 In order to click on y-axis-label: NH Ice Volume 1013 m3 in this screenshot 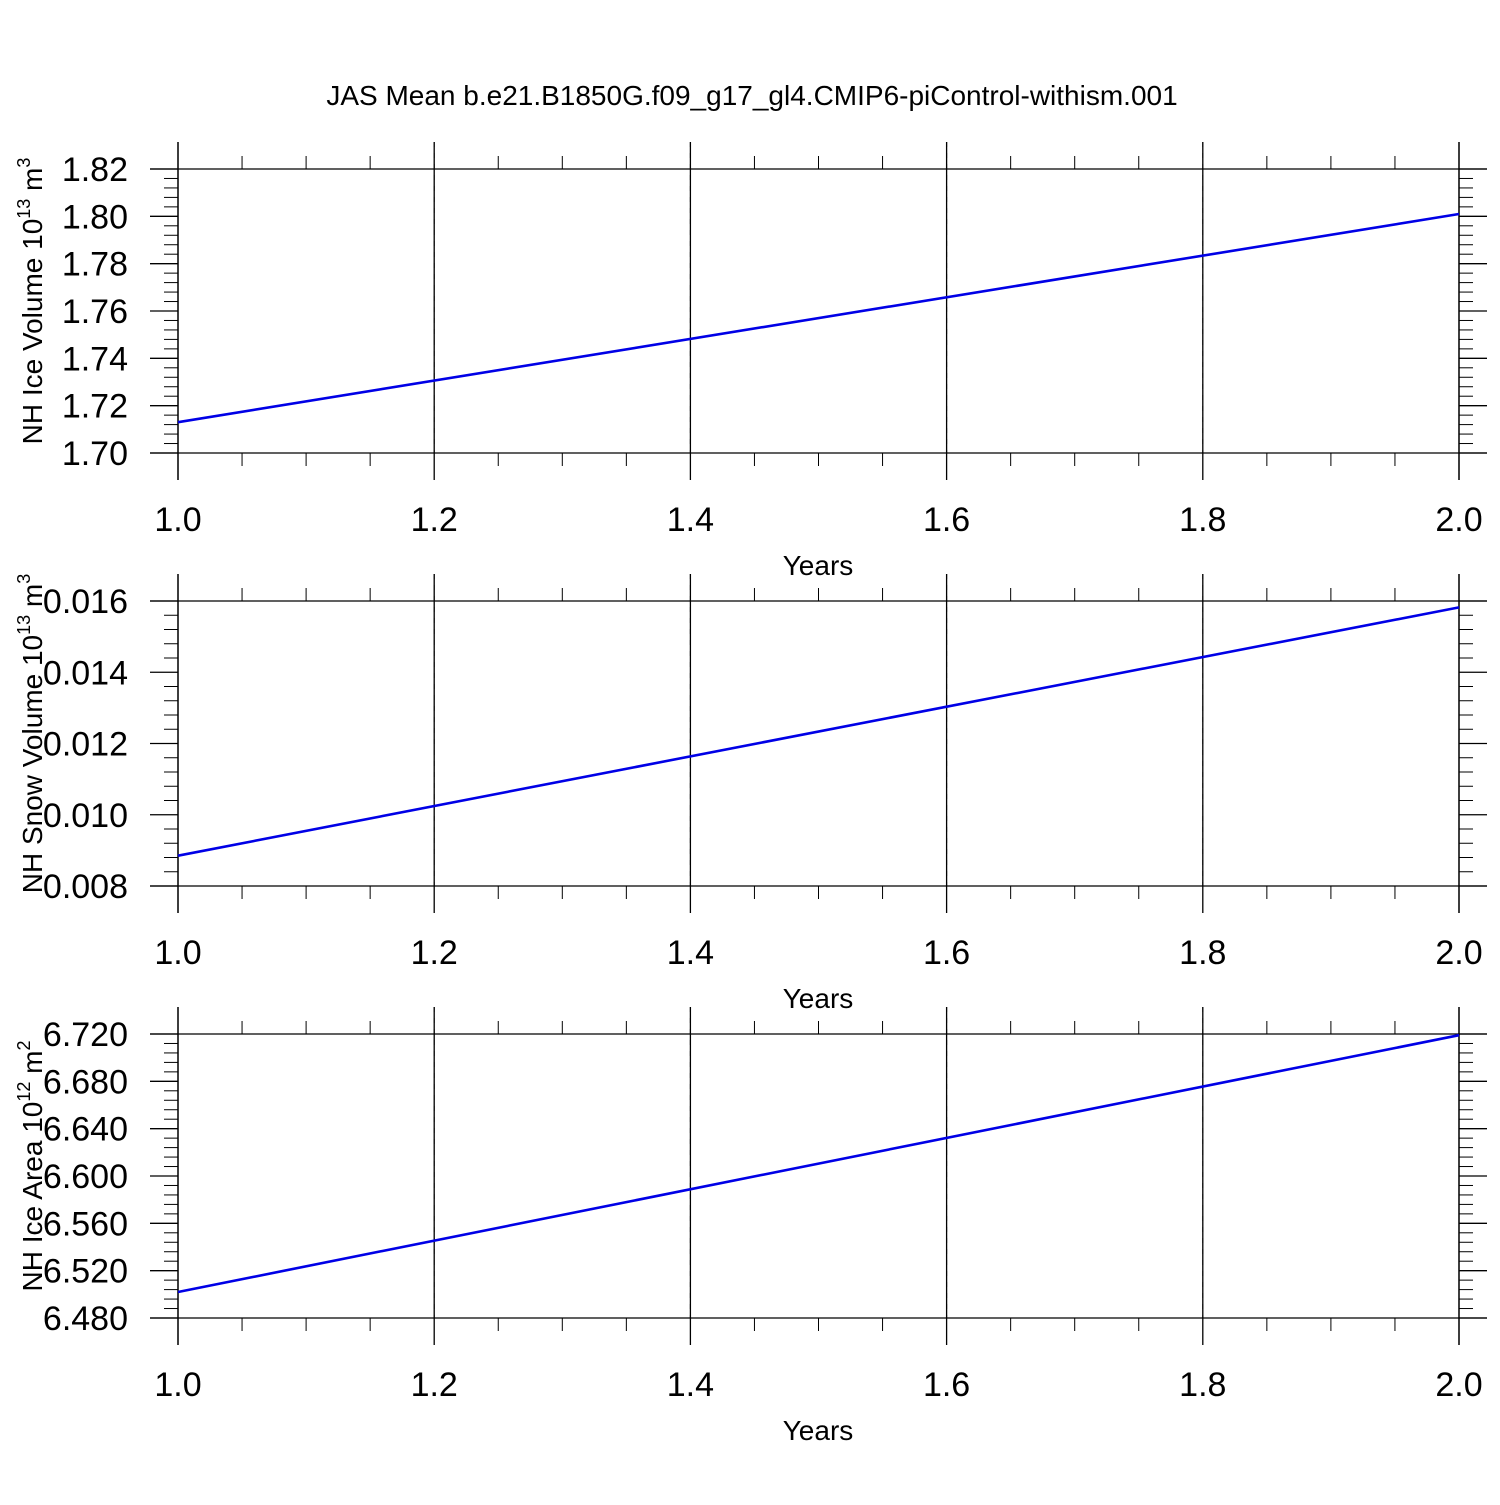, I will do `click(31, 301)`.